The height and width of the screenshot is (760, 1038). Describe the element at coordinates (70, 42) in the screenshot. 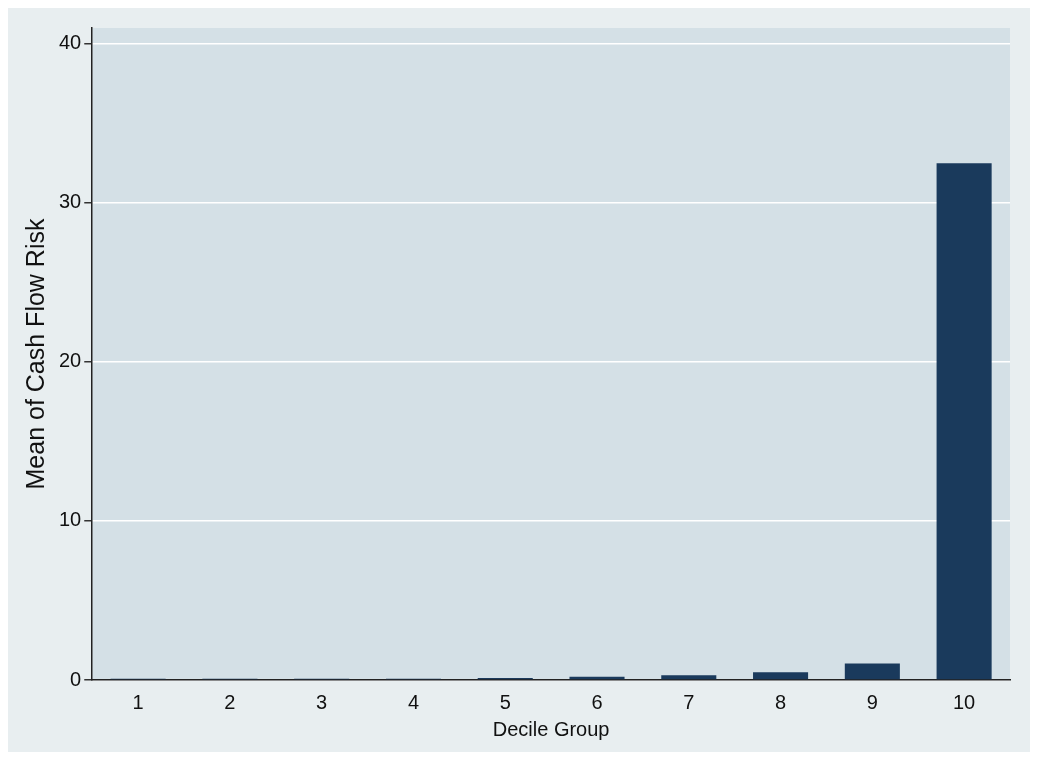

I see `y-tick-label: 40` at that location.